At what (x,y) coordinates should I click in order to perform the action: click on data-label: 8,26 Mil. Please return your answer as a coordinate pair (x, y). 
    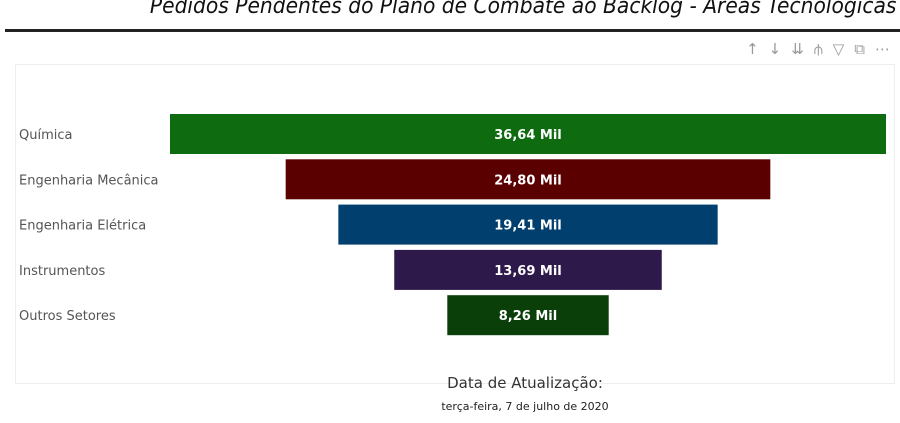
    Looking at the image, I should click on (528, 316).